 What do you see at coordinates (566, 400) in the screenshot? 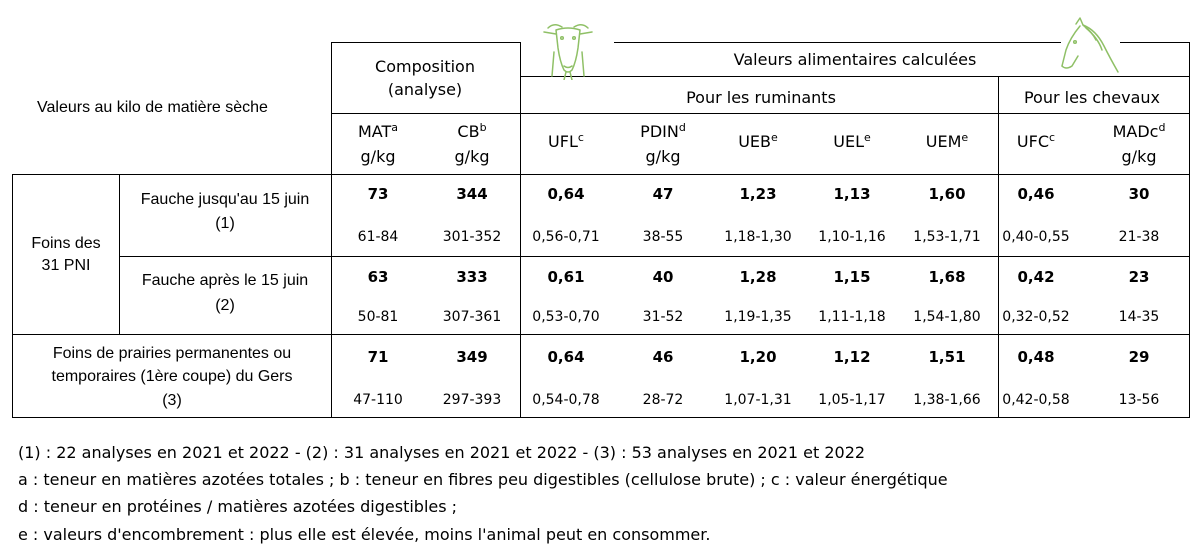
I see `table-cell-range: 0,54-0,78` at bounding box center [566, 400].